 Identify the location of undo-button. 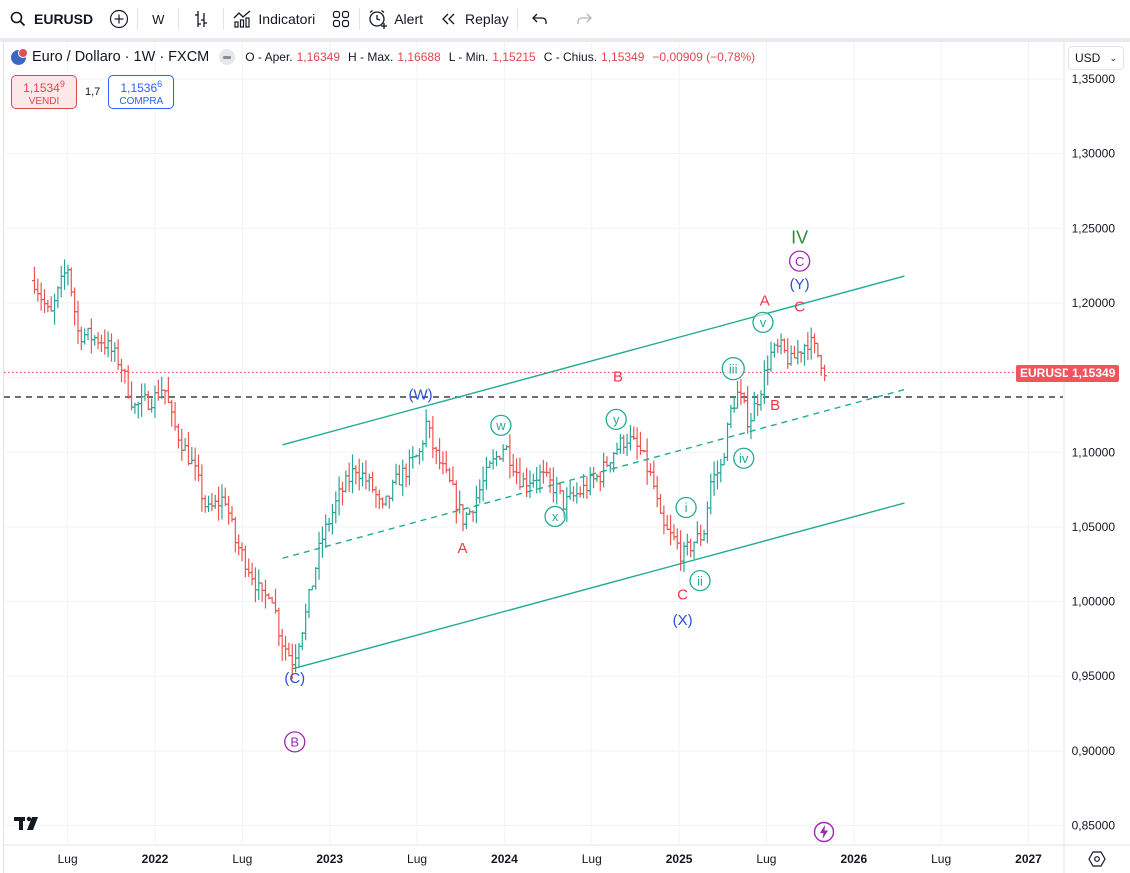
(540, 19).